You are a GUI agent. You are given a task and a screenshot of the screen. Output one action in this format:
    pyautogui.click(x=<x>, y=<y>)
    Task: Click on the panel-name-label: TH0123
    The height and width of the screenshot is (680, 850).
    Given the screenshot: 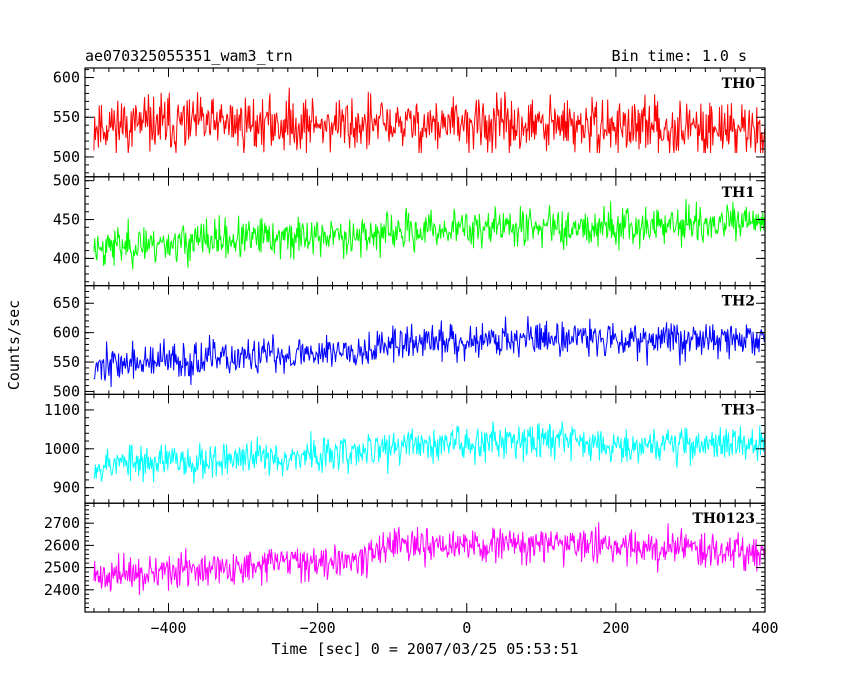 What is the action you would take?
    pyautogui.click(x=723, y=519)
    